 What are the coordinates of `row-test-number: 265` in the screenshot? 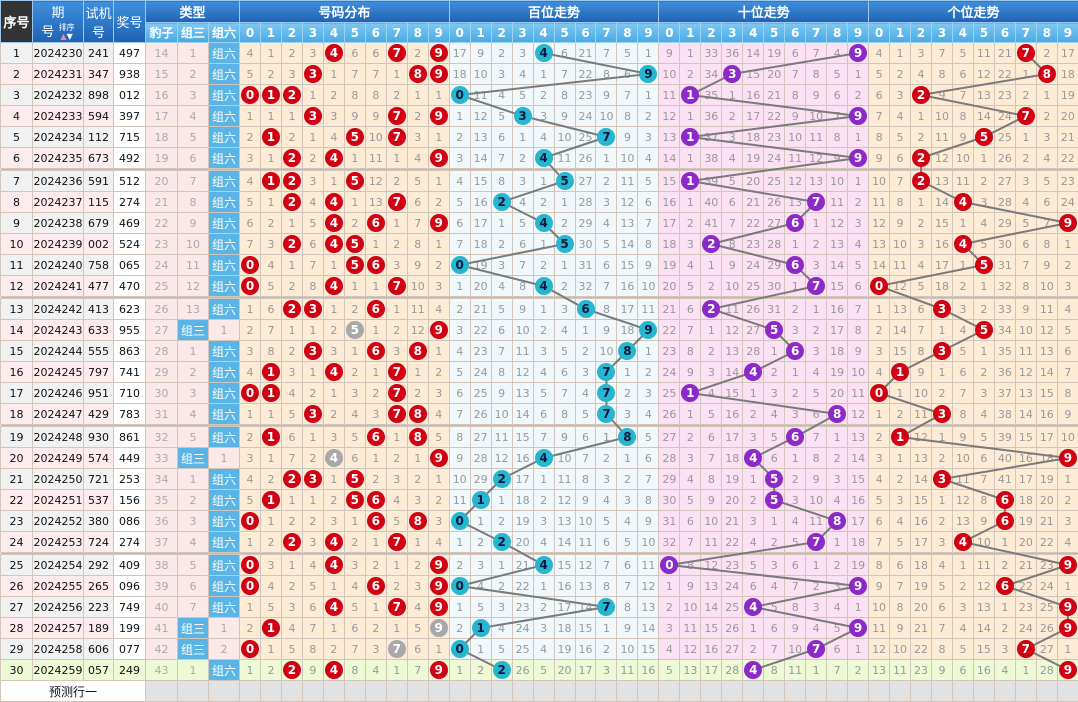 It's located at (99, 586).